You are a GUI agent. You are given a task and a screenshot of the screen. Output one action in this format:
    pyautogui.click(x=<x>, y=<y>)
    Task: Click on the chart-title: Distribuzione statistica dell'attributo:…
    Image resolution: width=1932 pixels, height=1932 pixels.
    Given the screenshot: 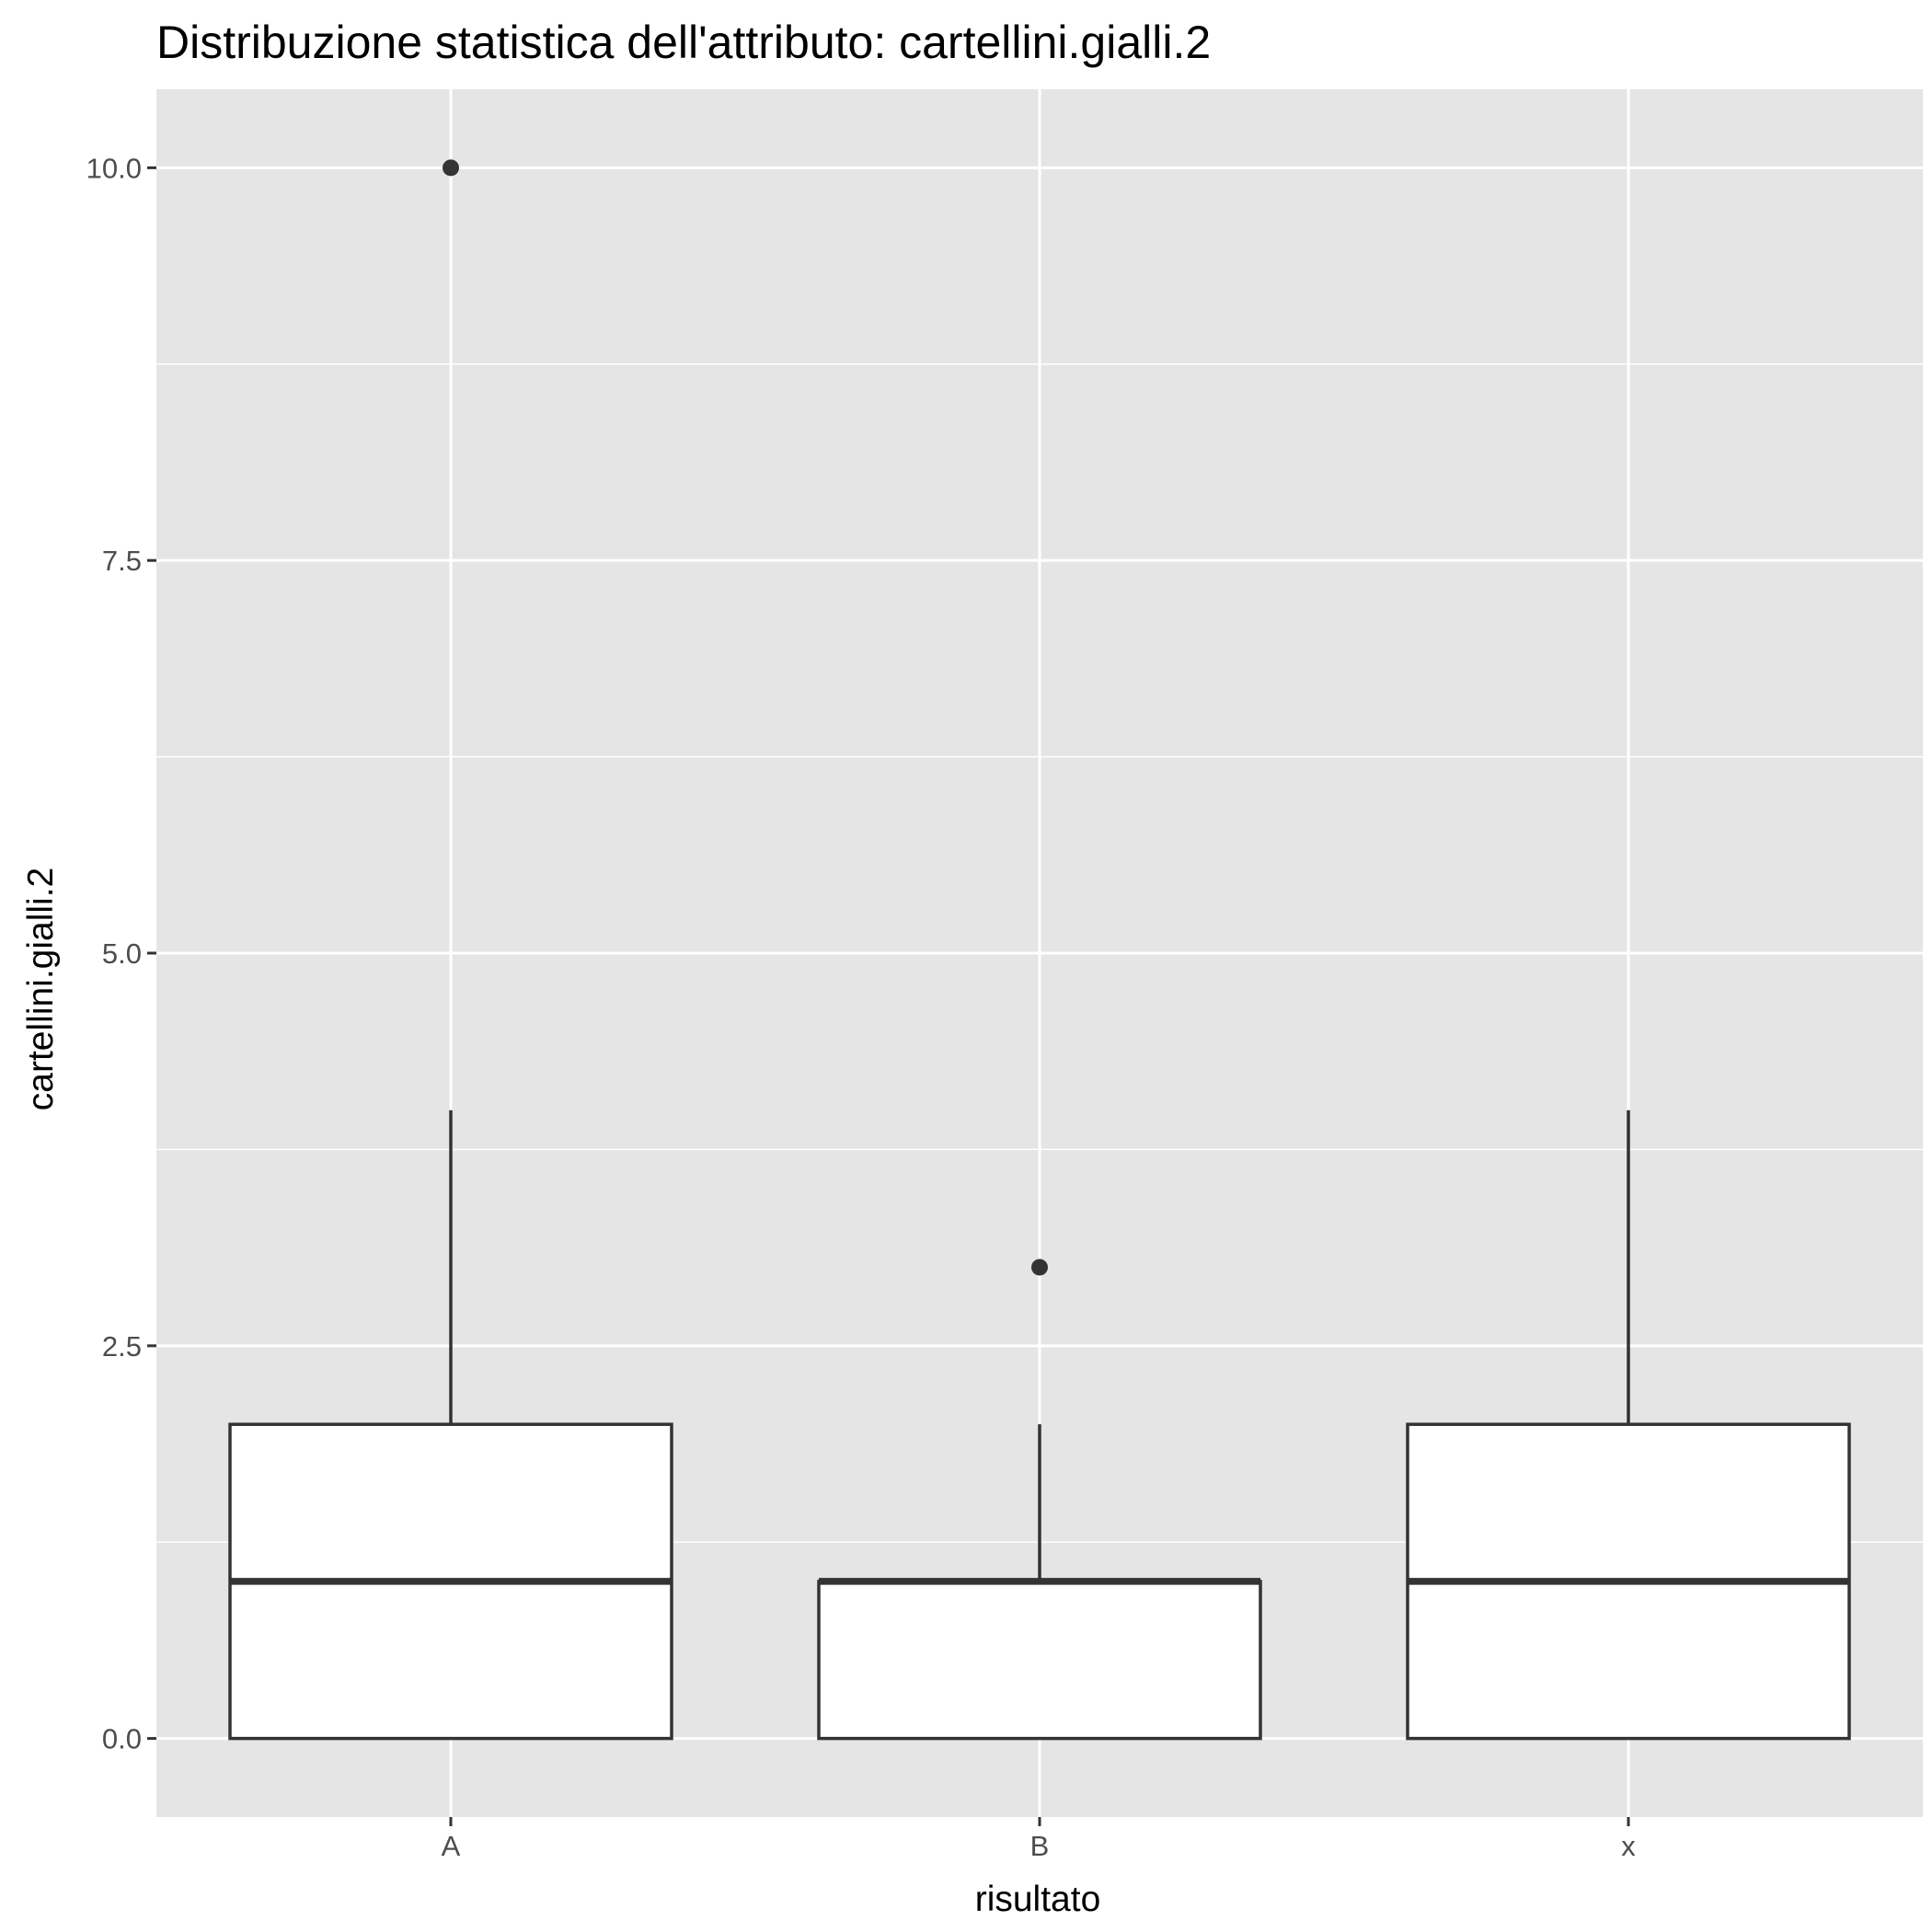 What is the action you would take?
    pyautogui.click(x=683, y=42)
    